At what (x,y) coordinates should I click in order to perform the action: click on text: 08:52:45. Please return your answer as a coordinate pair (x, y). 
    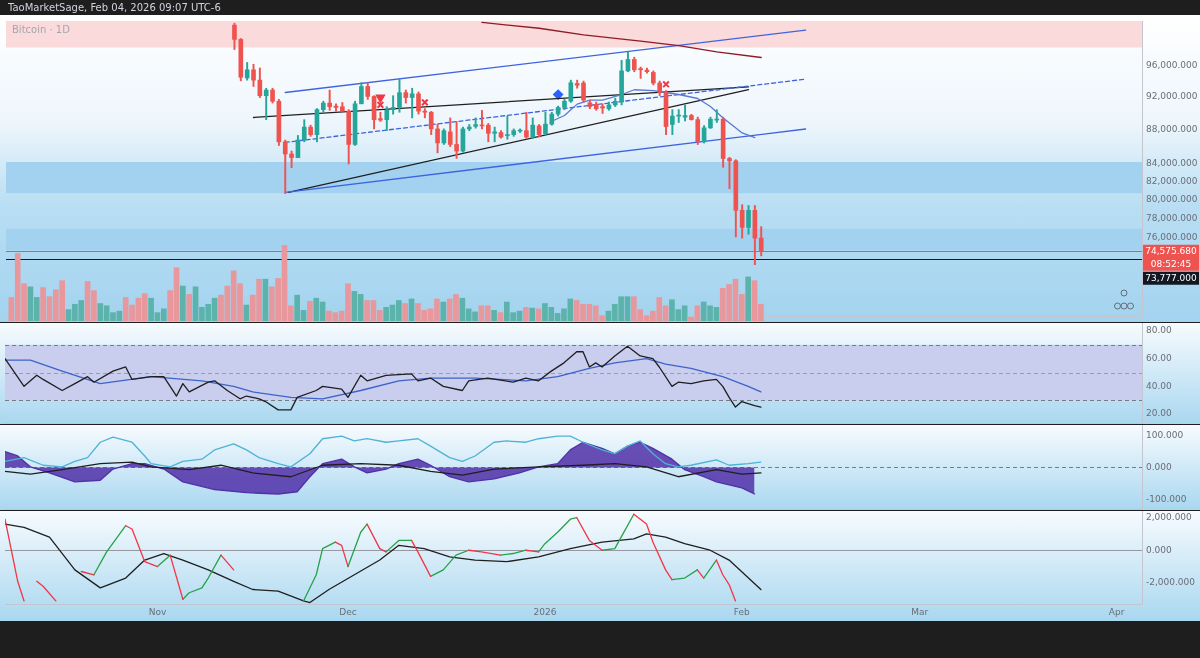
    Looking at the image, I should click on (1171, 263).